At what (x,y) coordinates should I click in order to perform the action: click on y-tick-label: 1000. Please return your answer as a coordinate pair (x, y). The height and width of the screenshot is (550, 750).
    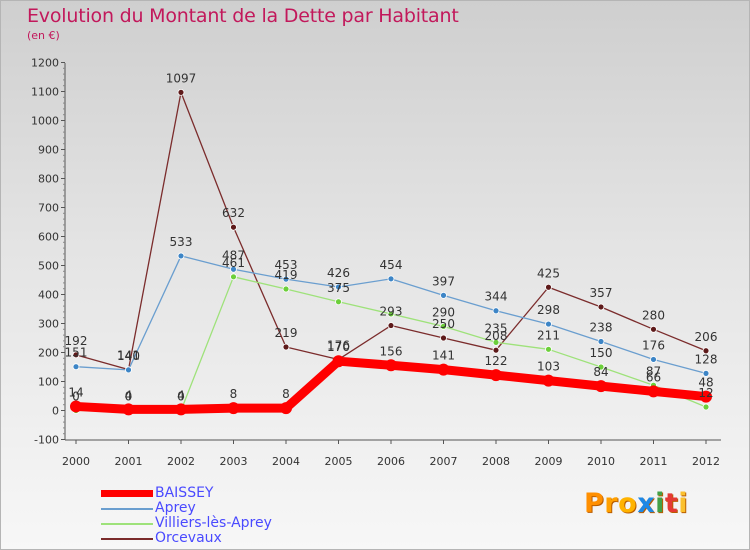
    Looking at the image, I should click on (45, 121).